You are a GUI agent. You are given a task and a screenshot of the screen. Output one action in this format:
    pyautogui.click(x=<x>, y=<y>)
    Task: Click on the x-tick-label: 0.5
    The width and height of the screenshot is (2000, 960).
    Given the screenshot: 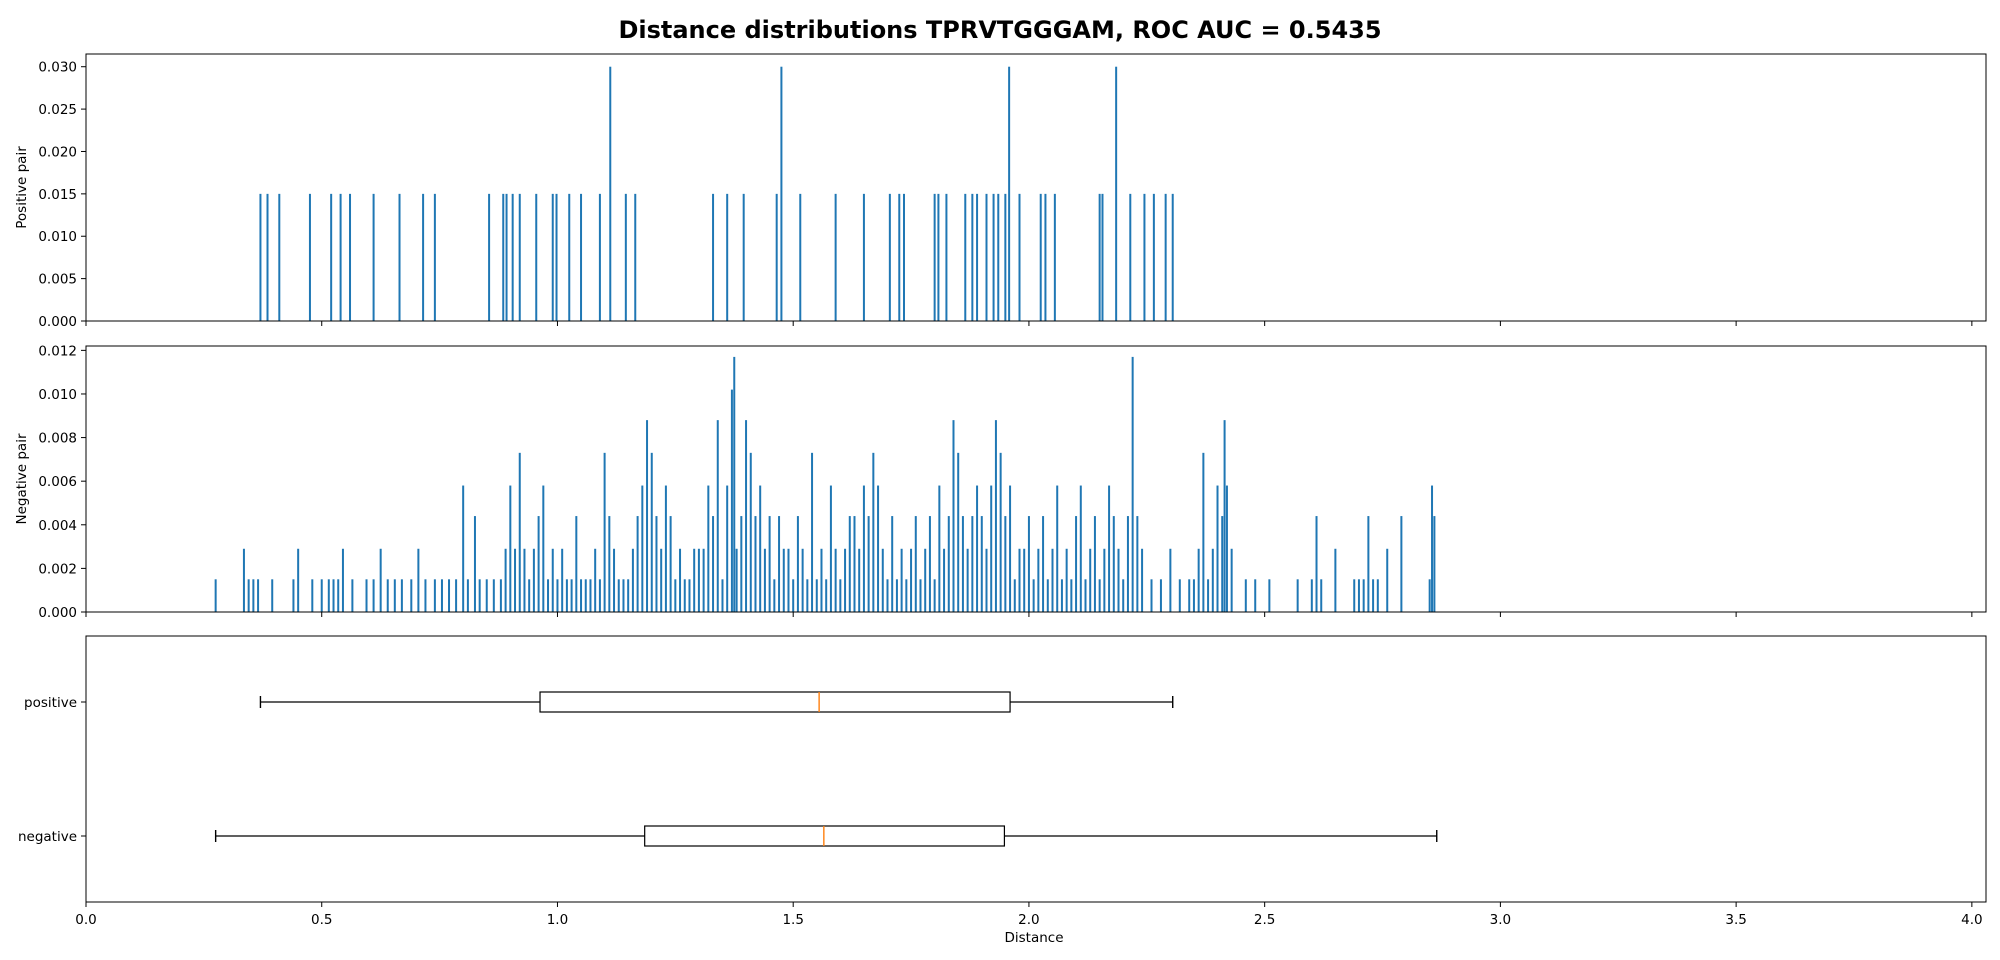 What is the action you would take?
    pyautogui.click(x=321, y=920)
    